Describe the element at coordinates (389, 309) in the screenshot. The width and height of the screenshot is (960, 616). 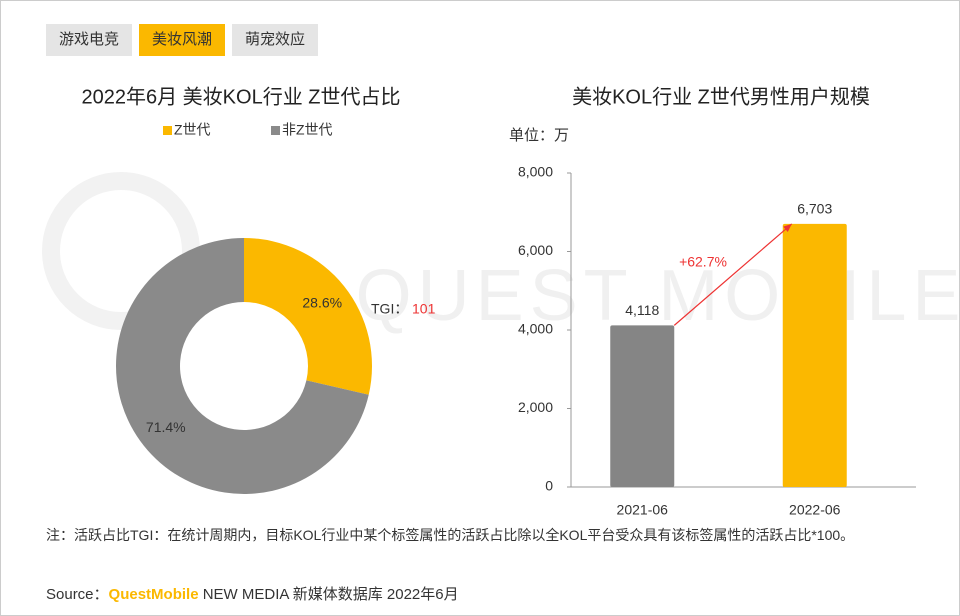
I see `tgi-label: TGI：` at that location.